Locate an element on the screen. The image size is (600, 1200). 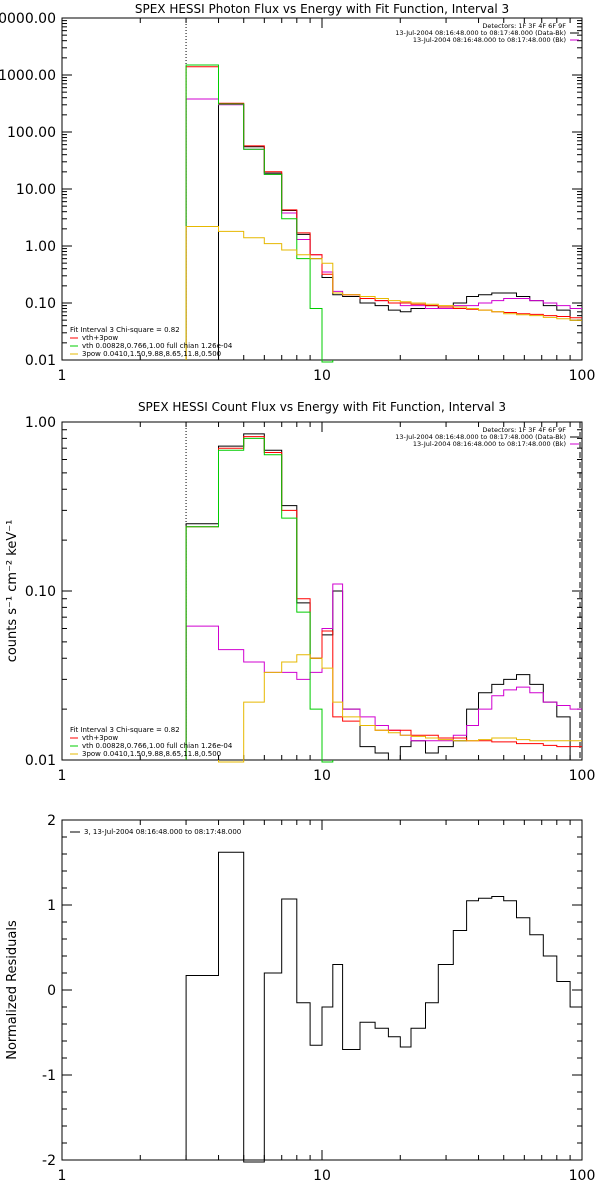
panel2-ytick-label: 1.00 is located at coordinates (40, 423).